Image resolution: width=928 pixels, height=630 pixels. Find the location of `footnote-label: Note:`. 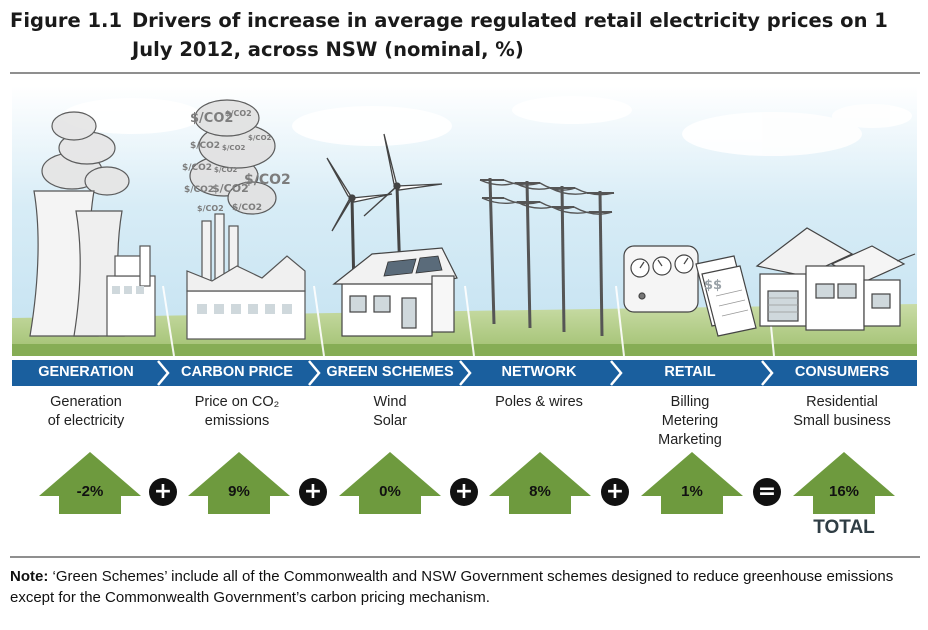

footnote-label: Note: is located at coordinates (29, 576).